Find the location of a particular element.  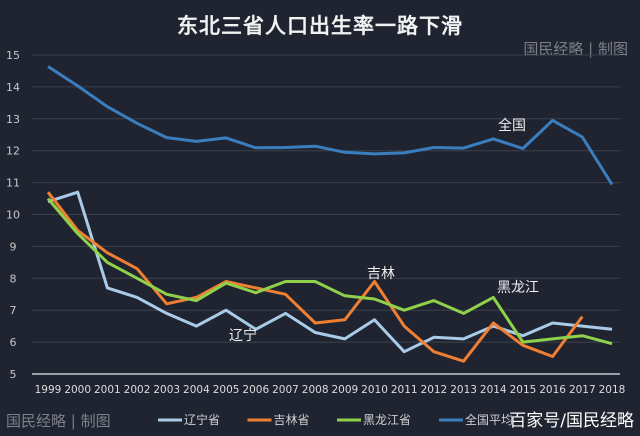

x-tick-label: 2002 is located at coordinates (137, 390).